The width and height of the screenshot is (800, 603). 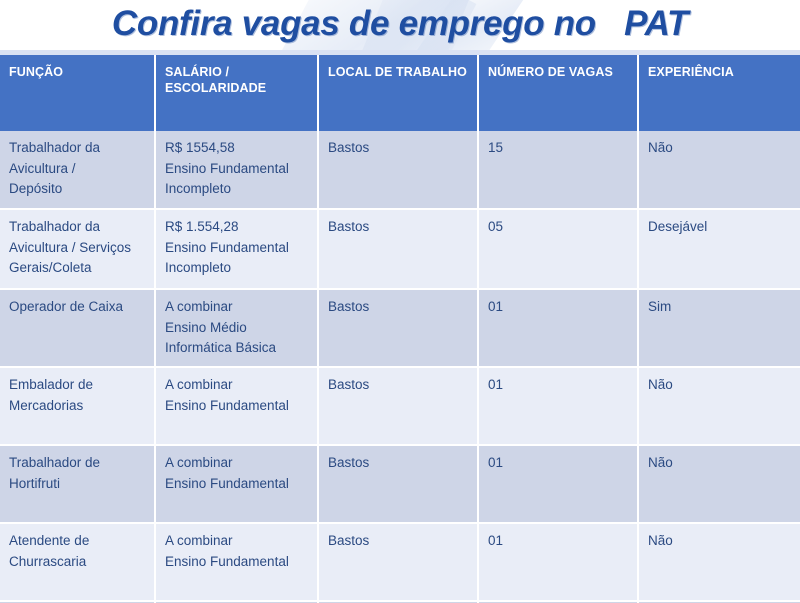 I want to click on table-row, so click(x=400, y=602).